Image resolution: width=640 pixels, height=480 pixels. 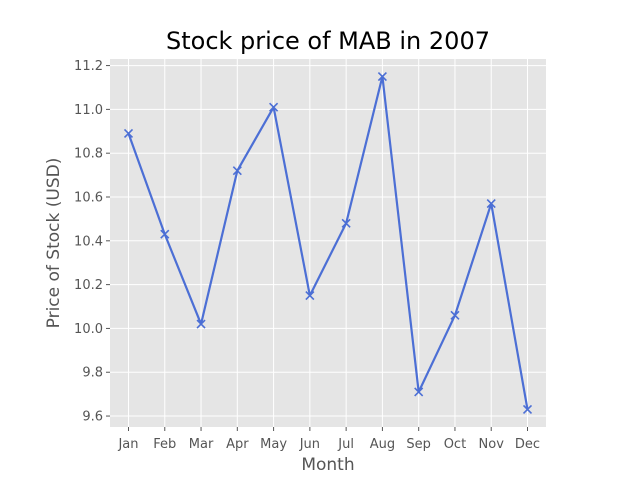 I want to click on x-tick-label: Jul, so click(x=345, y=444).